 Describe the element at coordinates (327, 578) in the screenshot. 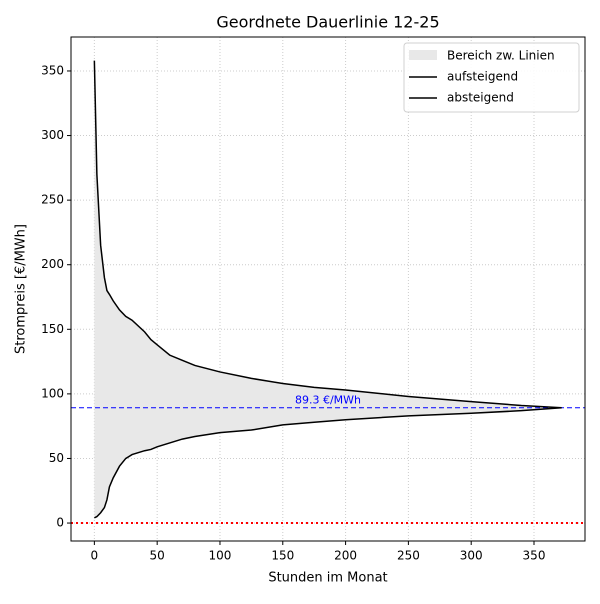

I see `x-axis-label: Stunden im Monat` at that location.